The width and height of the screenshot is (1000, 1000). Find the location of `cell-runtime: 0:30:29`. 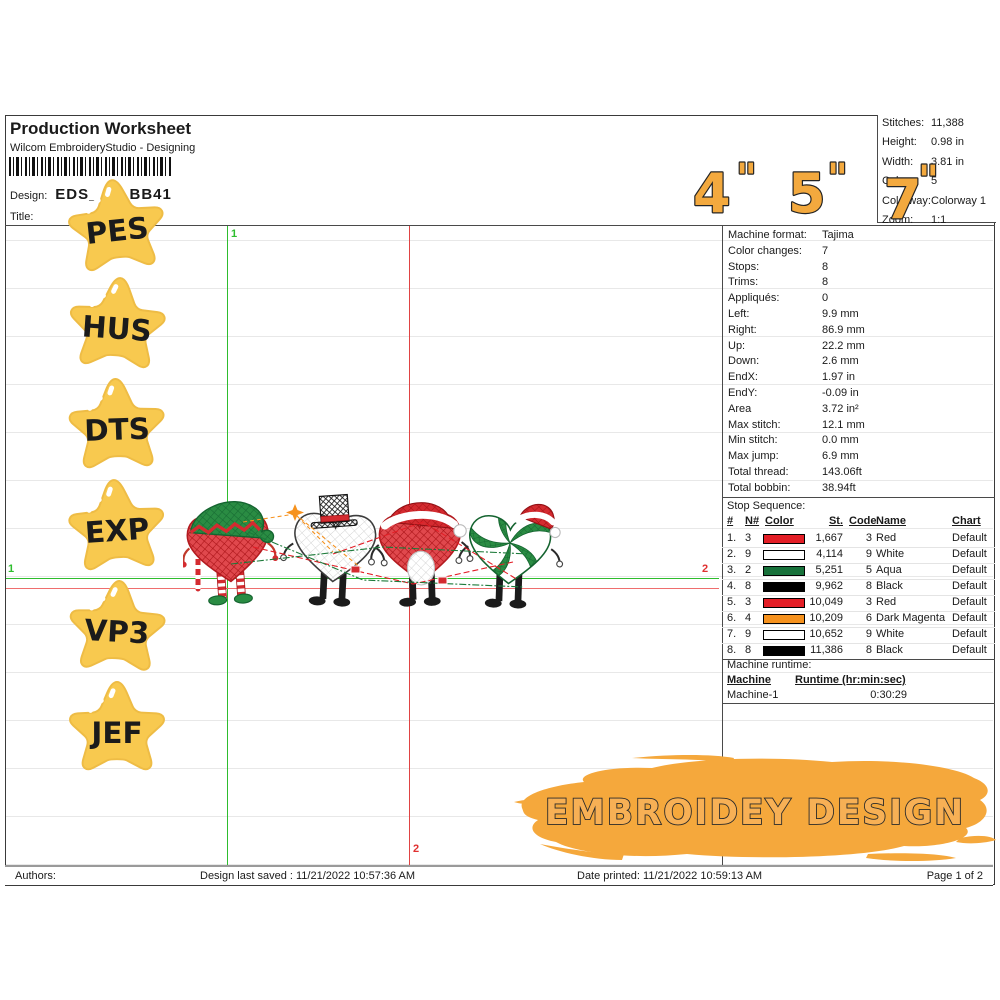

cell-runtime: 0:30:29 is located at coordinates (888, 695).